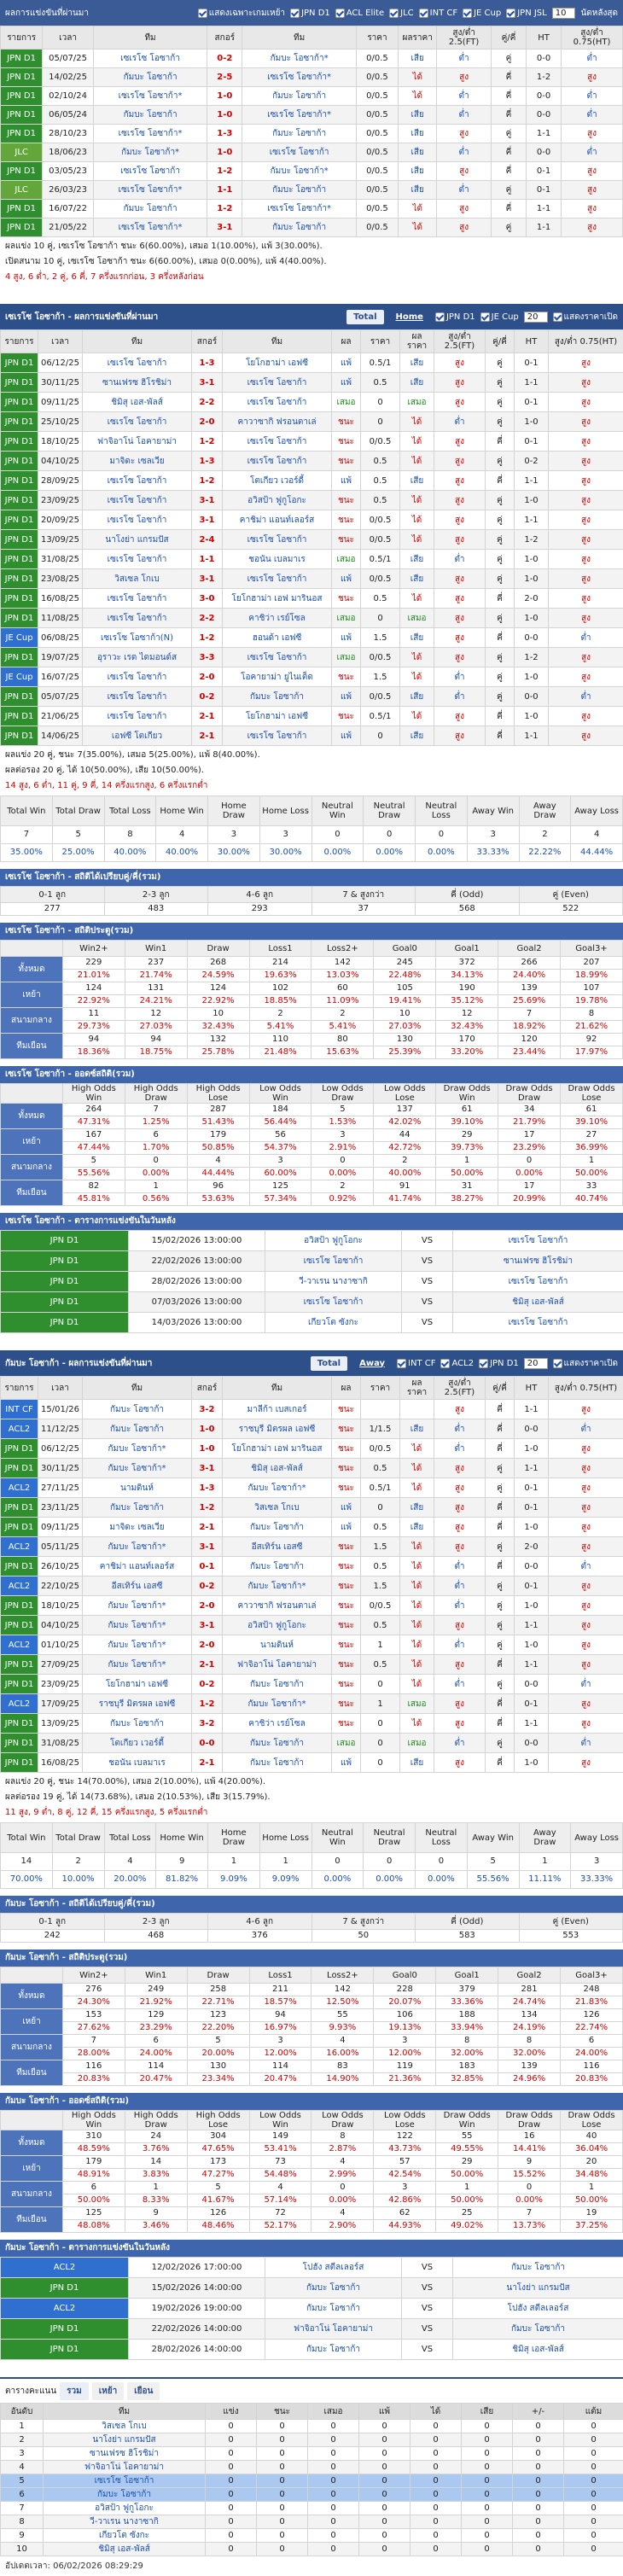 This screenshot has height=2576, width=623. What do you see at coordinates (343, 1135) in the screenshot?
I see `count: 3` at bounding box center [343, 1135].